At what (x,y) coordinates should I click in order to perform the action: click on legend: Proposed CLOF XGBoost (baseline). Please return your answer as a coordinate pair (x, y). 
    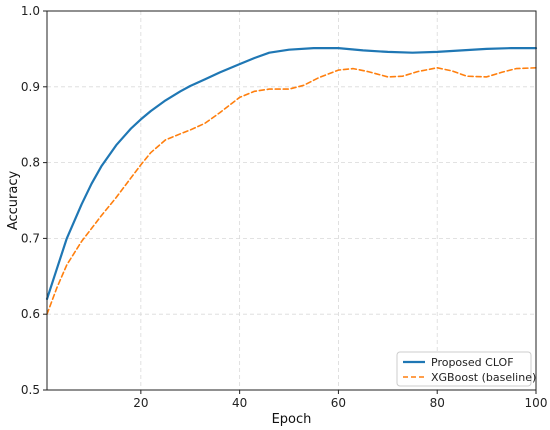
    Looking at the image, I should click on (466, 369).